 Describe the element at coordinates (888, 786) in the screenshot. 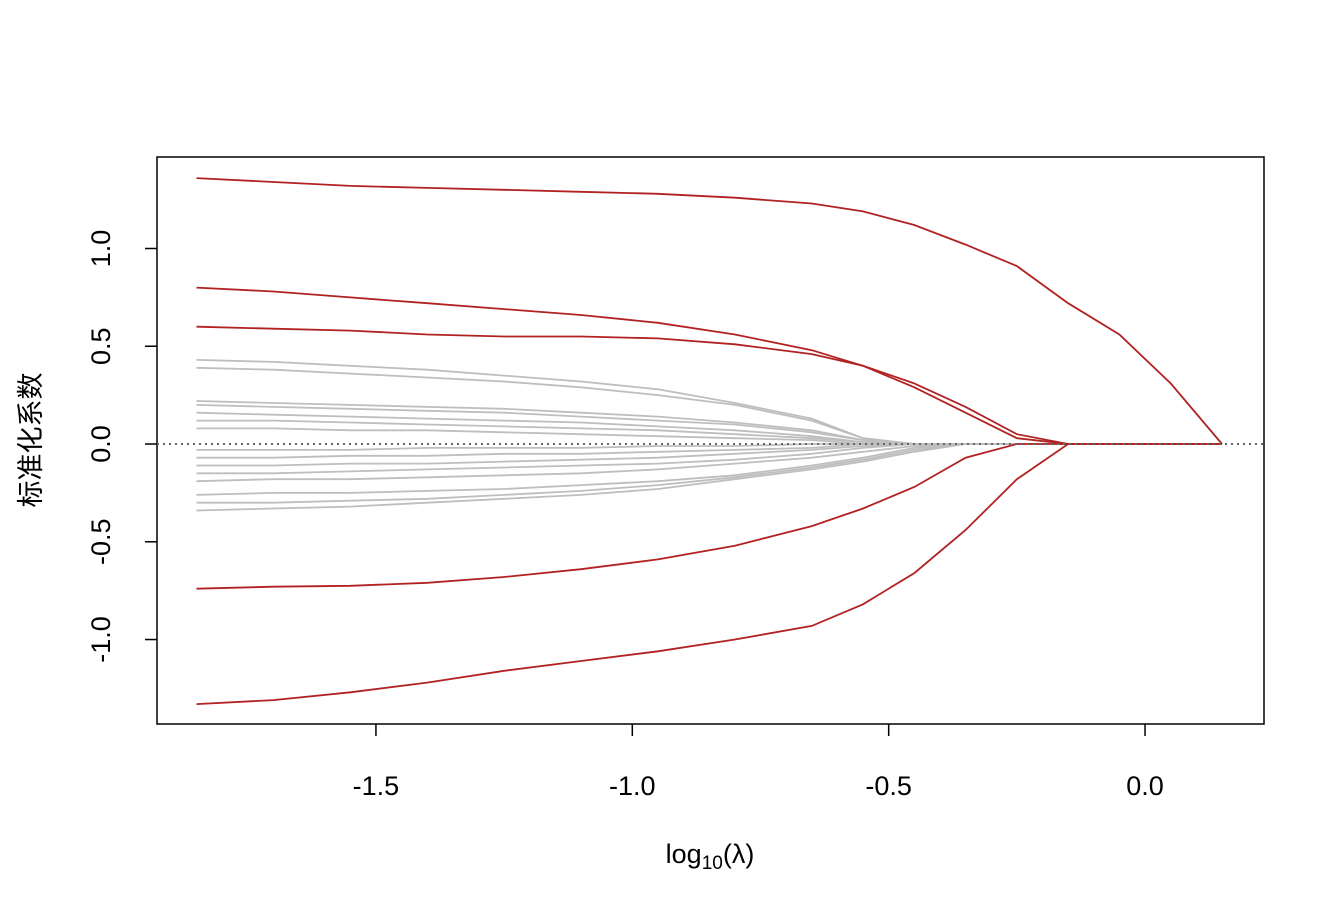

I see `x-tick-label: -0.5` at that location.